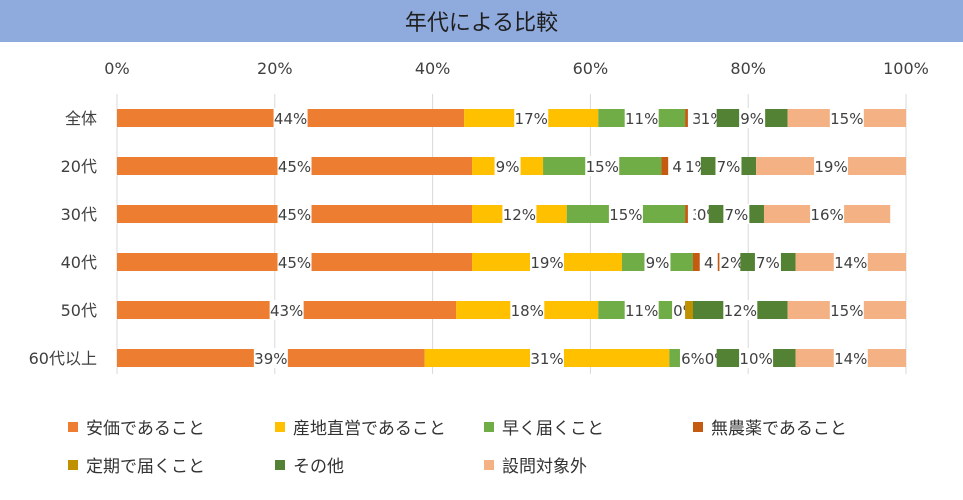 The height and width of the screenshot is (500, 963). I want to click on data-label: 31%, so click(546, 359).